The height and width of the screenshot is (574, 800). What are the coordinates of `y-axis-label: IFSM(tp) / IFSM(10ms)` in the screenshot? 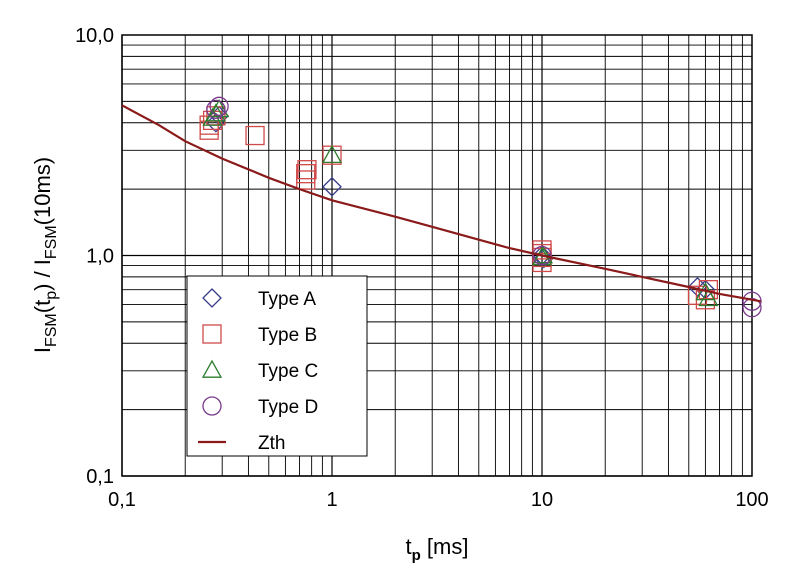 It's located at (45, 255).